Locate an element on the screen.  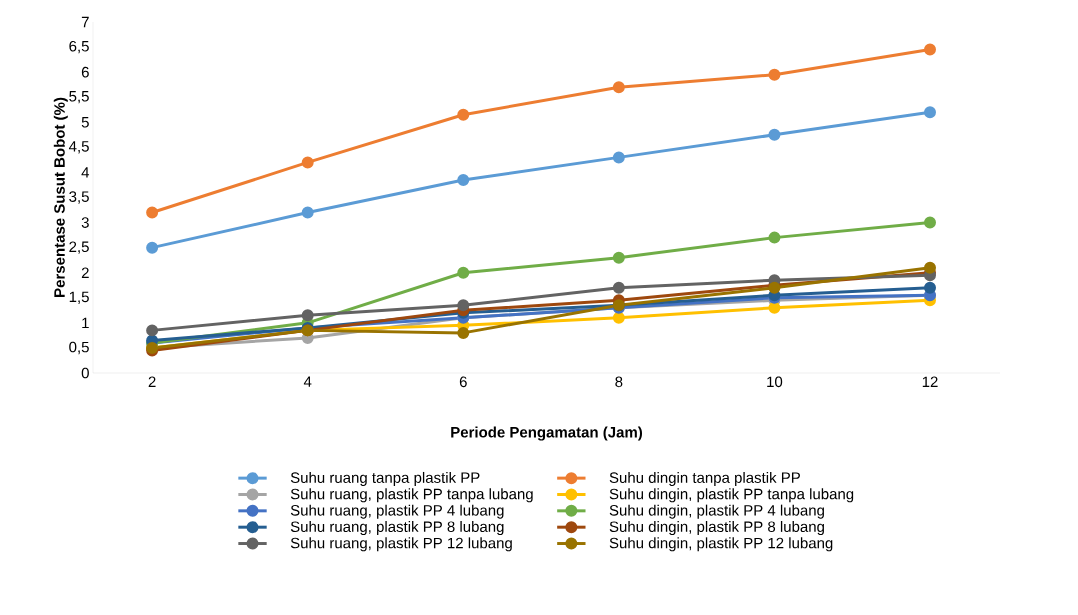
legend-label: Suhu dingin, plastik PP 8 lubang is located at coordinates (716, 527).